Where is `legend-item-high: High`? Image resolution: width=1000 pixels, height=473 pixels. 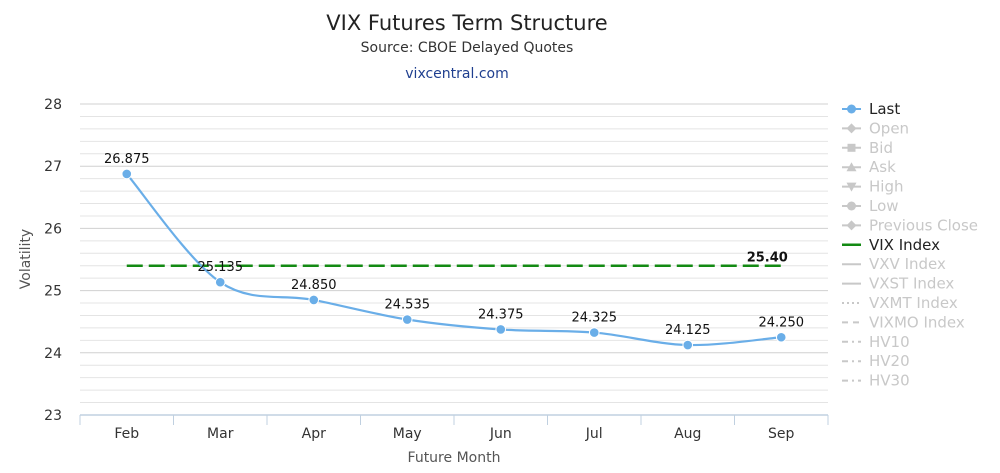 legend-item-high: High is located at coordinates (872, 187).